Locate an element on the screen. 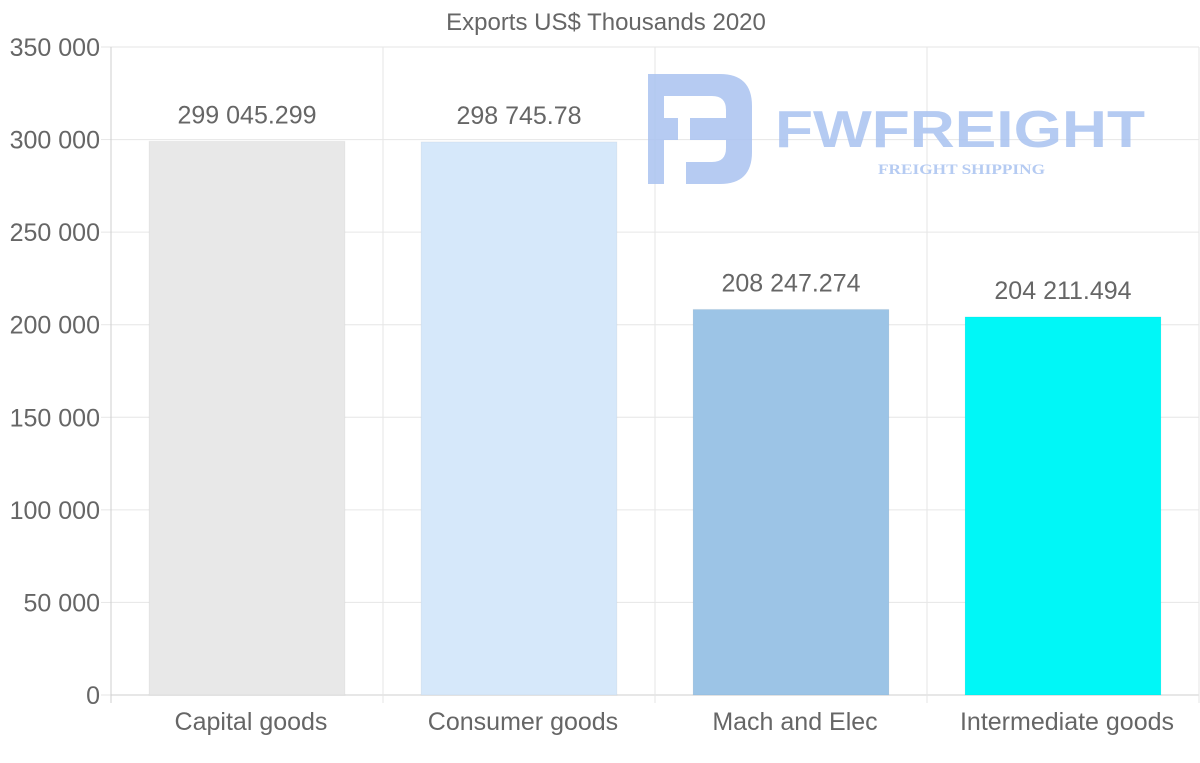 The image size is (1200, 763). watermark-logo: FWFREIGHT FREIGHT SHIPPING is located at coordinates (896, 129).